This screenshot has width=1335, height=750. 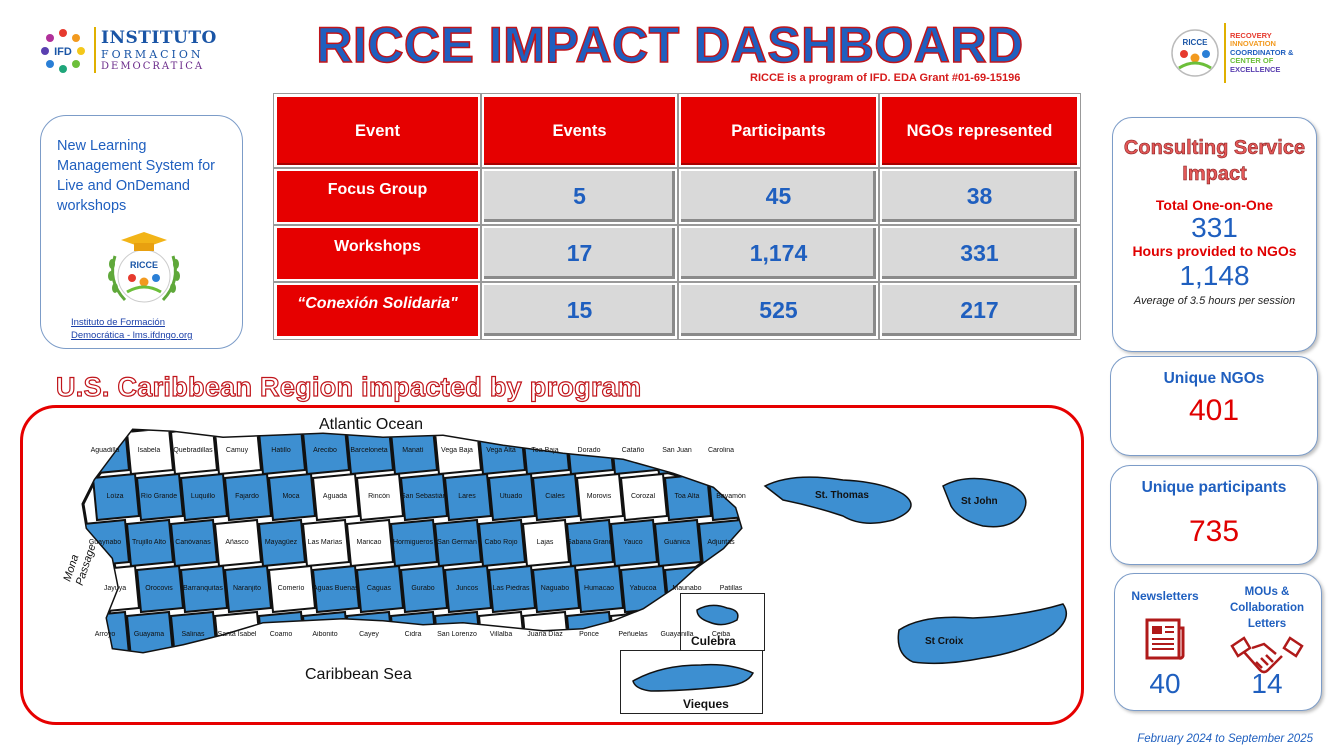 What do you see at coordinates (63, 51) in the screenshot?
I see `ifd-logo-icon: IFD` at bounding box center [63, 51].